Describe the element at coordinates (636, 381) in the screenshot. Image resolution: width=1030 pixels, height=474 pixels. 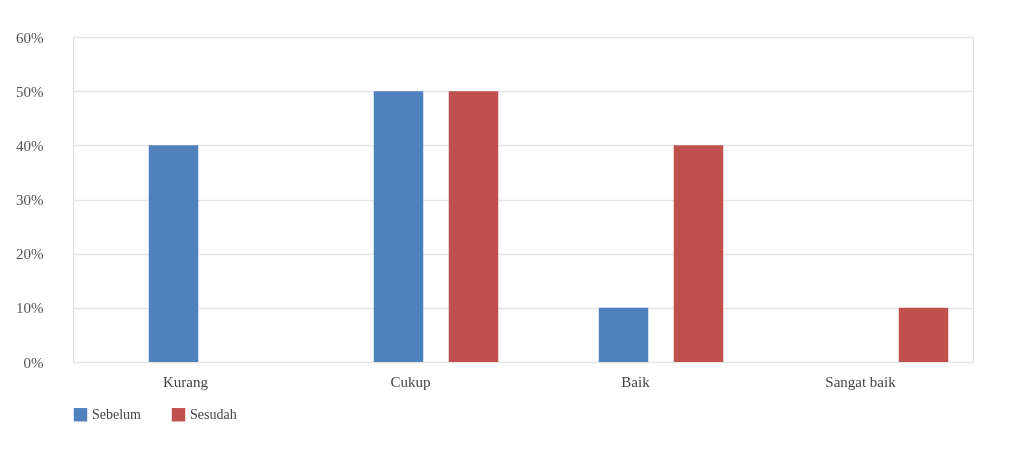
I see `x-tick-label: Baik` at that location.